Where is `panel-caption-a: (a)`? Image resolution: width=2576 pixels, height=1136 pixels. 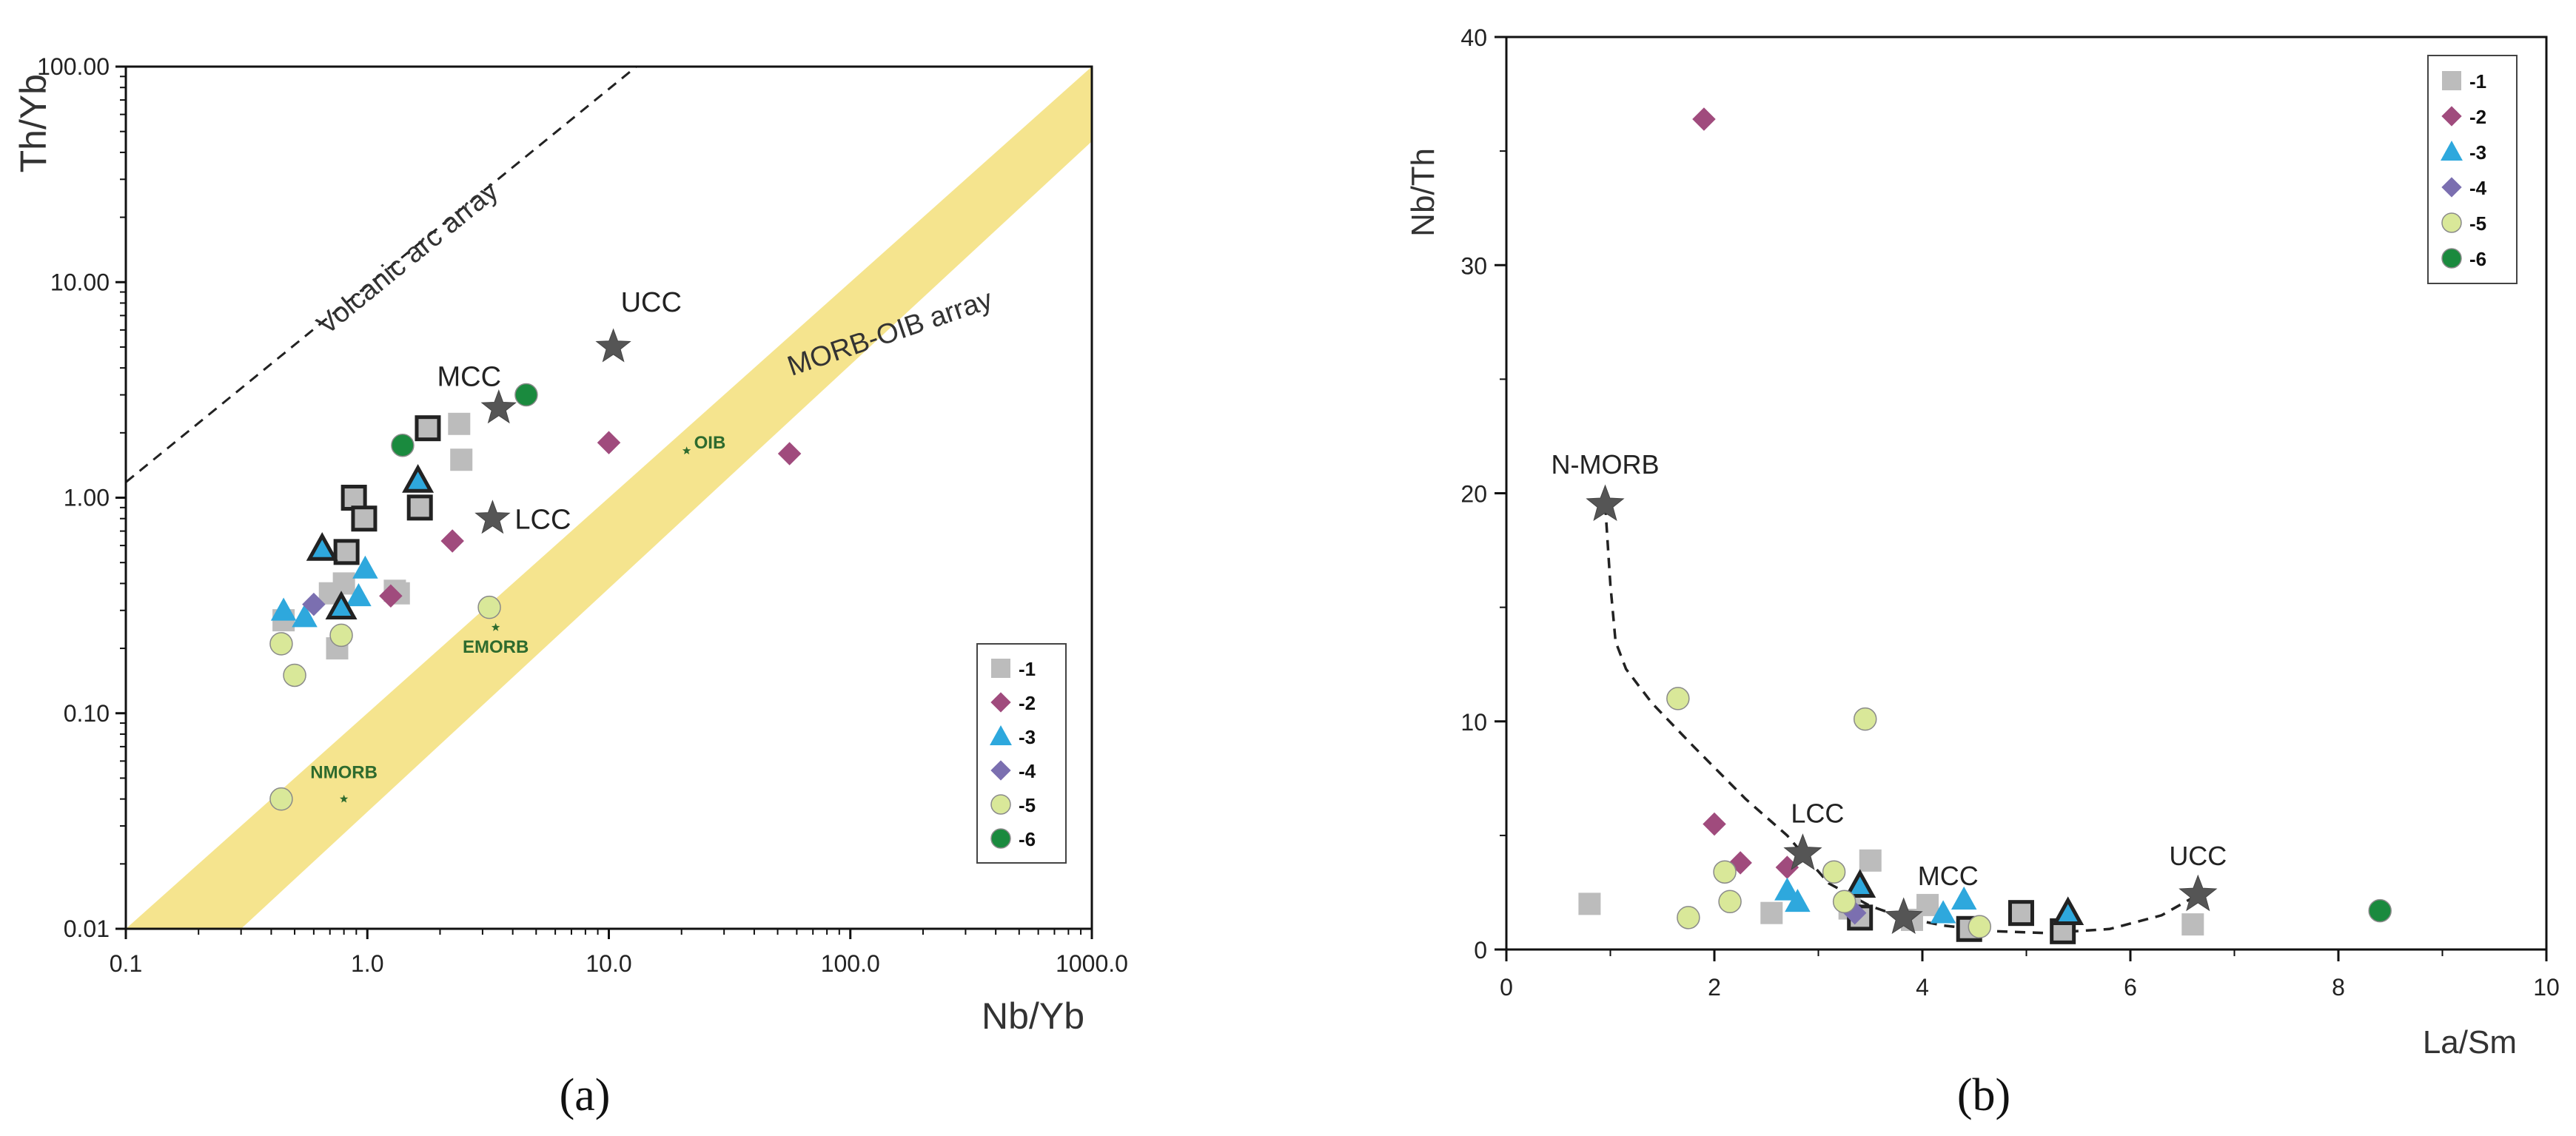 panel-caption-a: (a) is located at coordinates (585, 1095).